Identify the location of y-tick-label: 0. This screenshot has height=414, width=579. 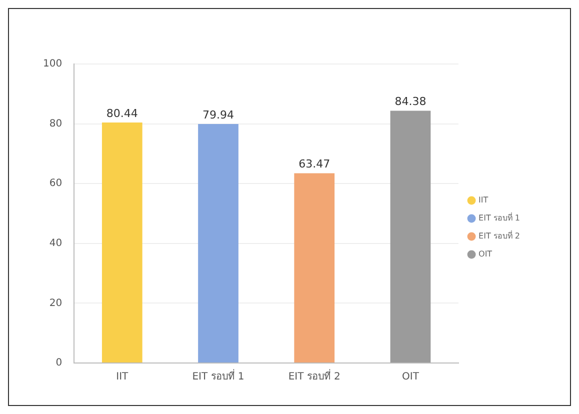
(59, 363).